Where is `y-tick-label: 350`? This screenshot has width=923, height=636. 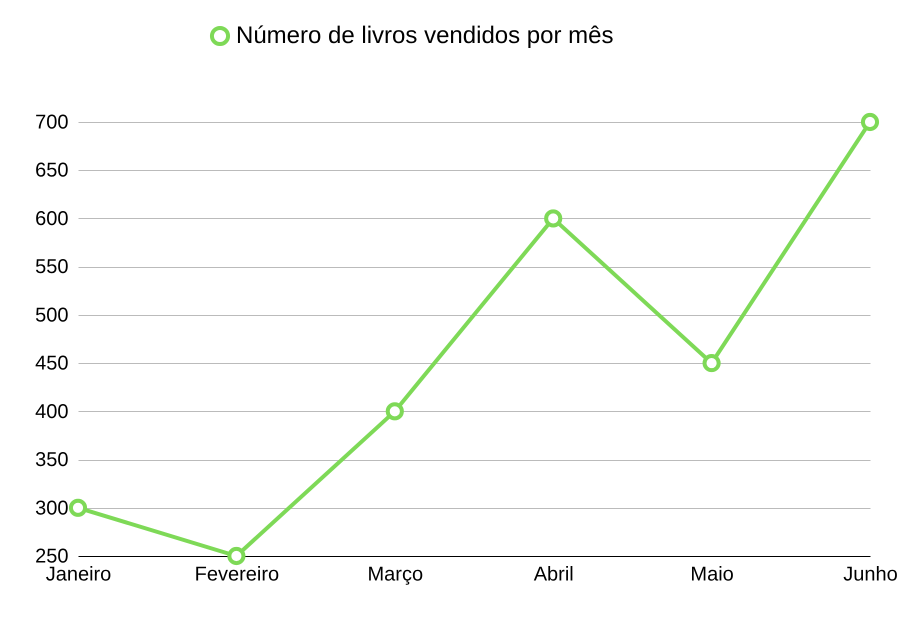 y-tick-label: 350 is located at coordinates (51, 460).